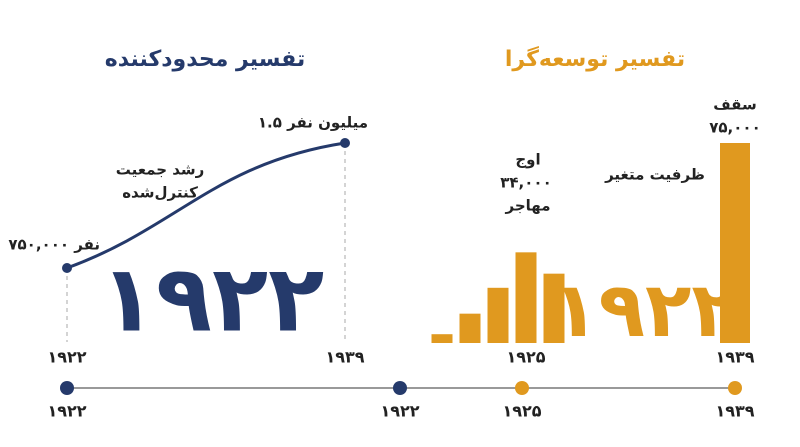 This screenshot has width=800, height=447. Describe the element at coordinates (206, 205) in the screenshot. I see `line` at that location.